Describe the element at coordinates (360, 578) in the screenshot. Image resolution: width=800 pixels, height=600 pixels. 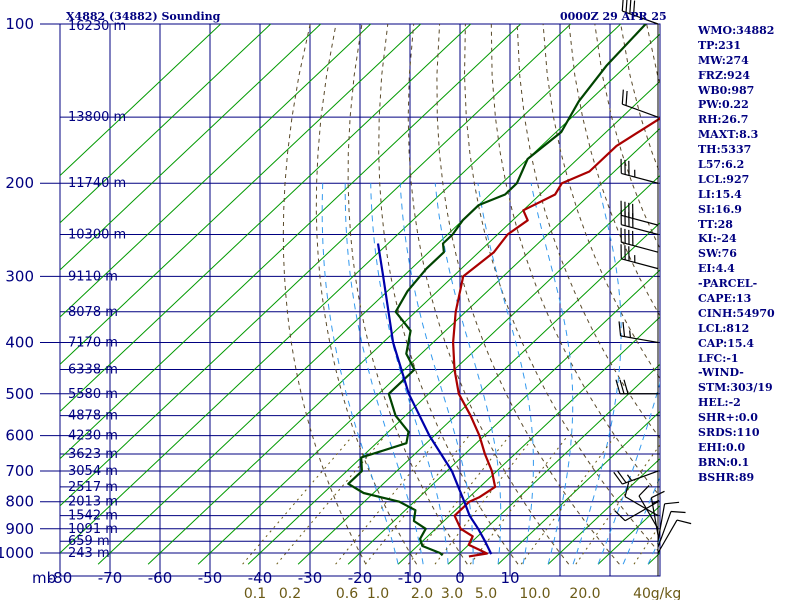
I see `temperature-tick-label: -20` at that location.